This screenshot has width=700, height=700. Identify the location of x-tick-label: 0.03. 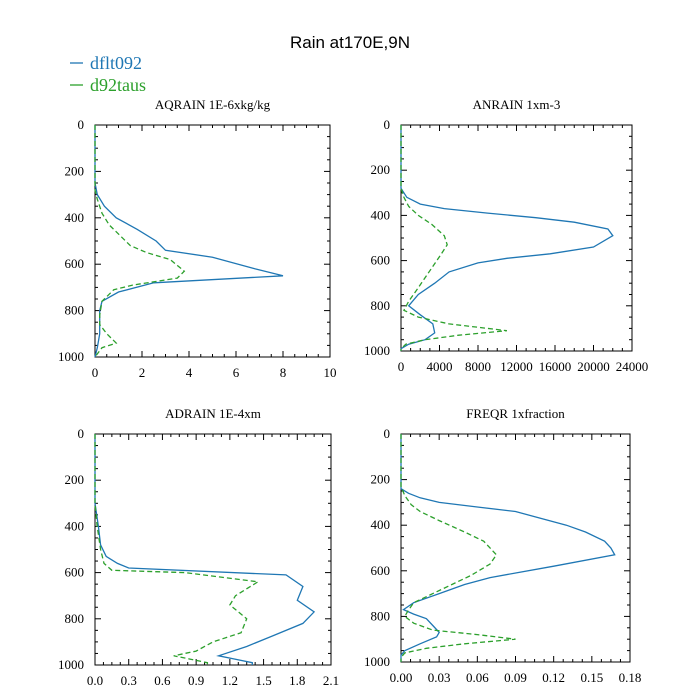
(439, 677).